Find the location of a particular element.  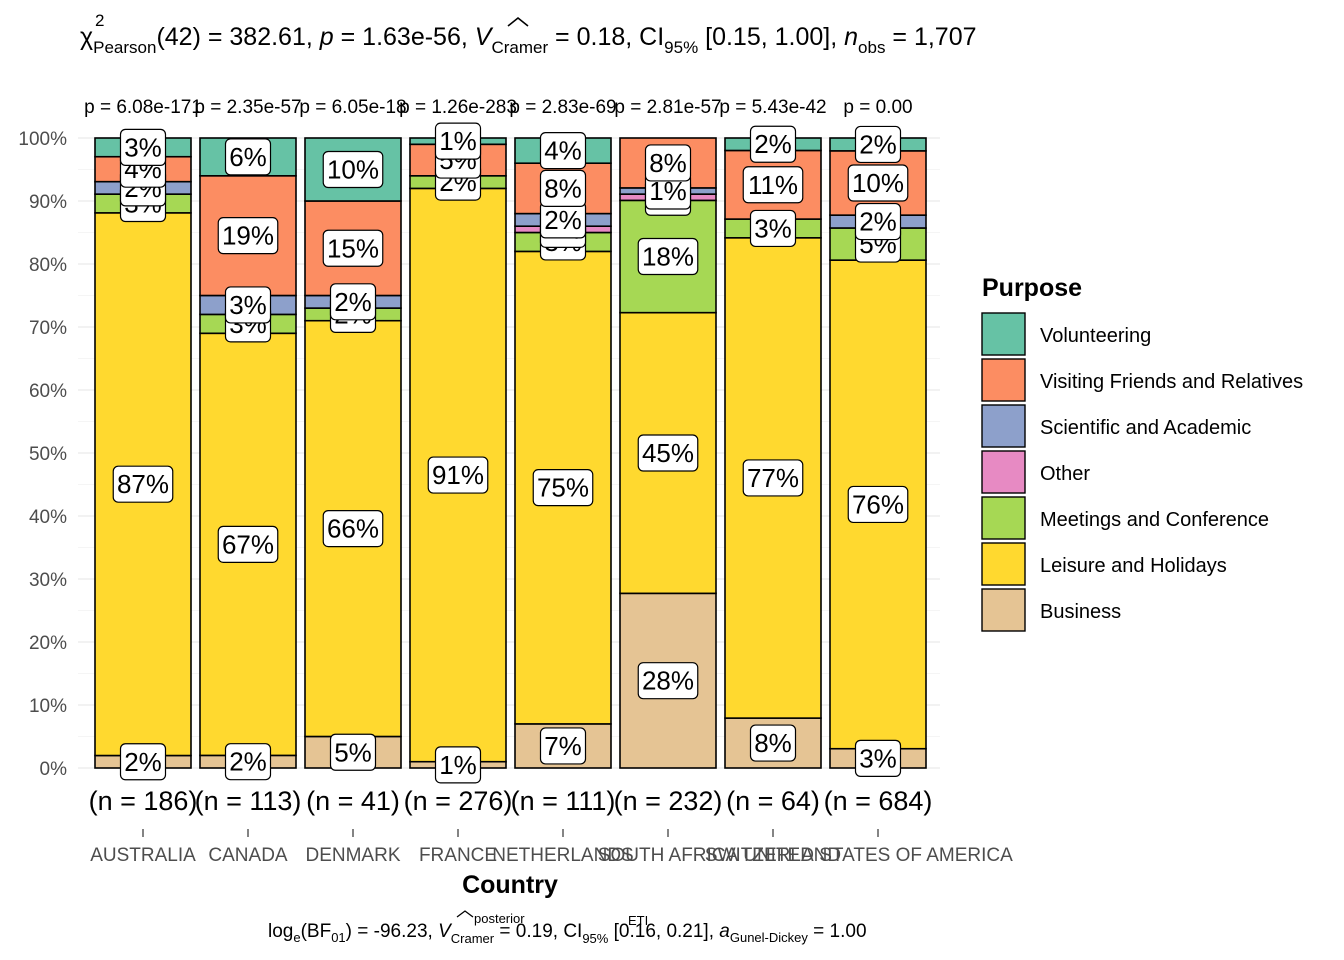

title-n-sub: obs is located at coordinates (871, 47).